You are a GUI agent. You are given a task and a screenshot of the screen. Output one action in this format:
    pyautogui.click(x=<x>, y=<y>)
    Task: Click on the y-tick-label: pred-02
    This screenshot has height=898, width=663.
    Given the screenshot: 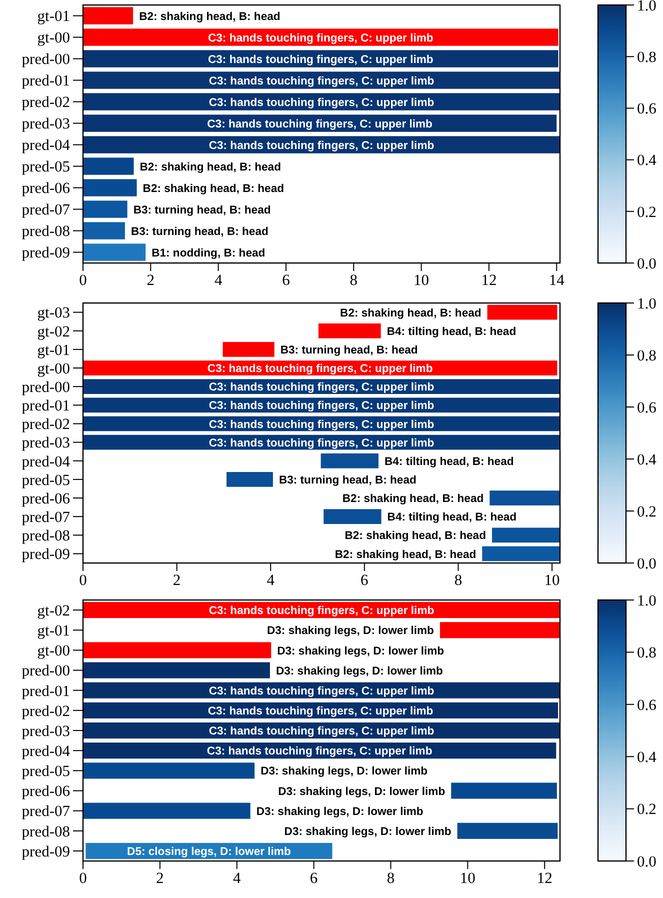 What is the action you would take?
    pyautogui.click(x=46, y=103)
    